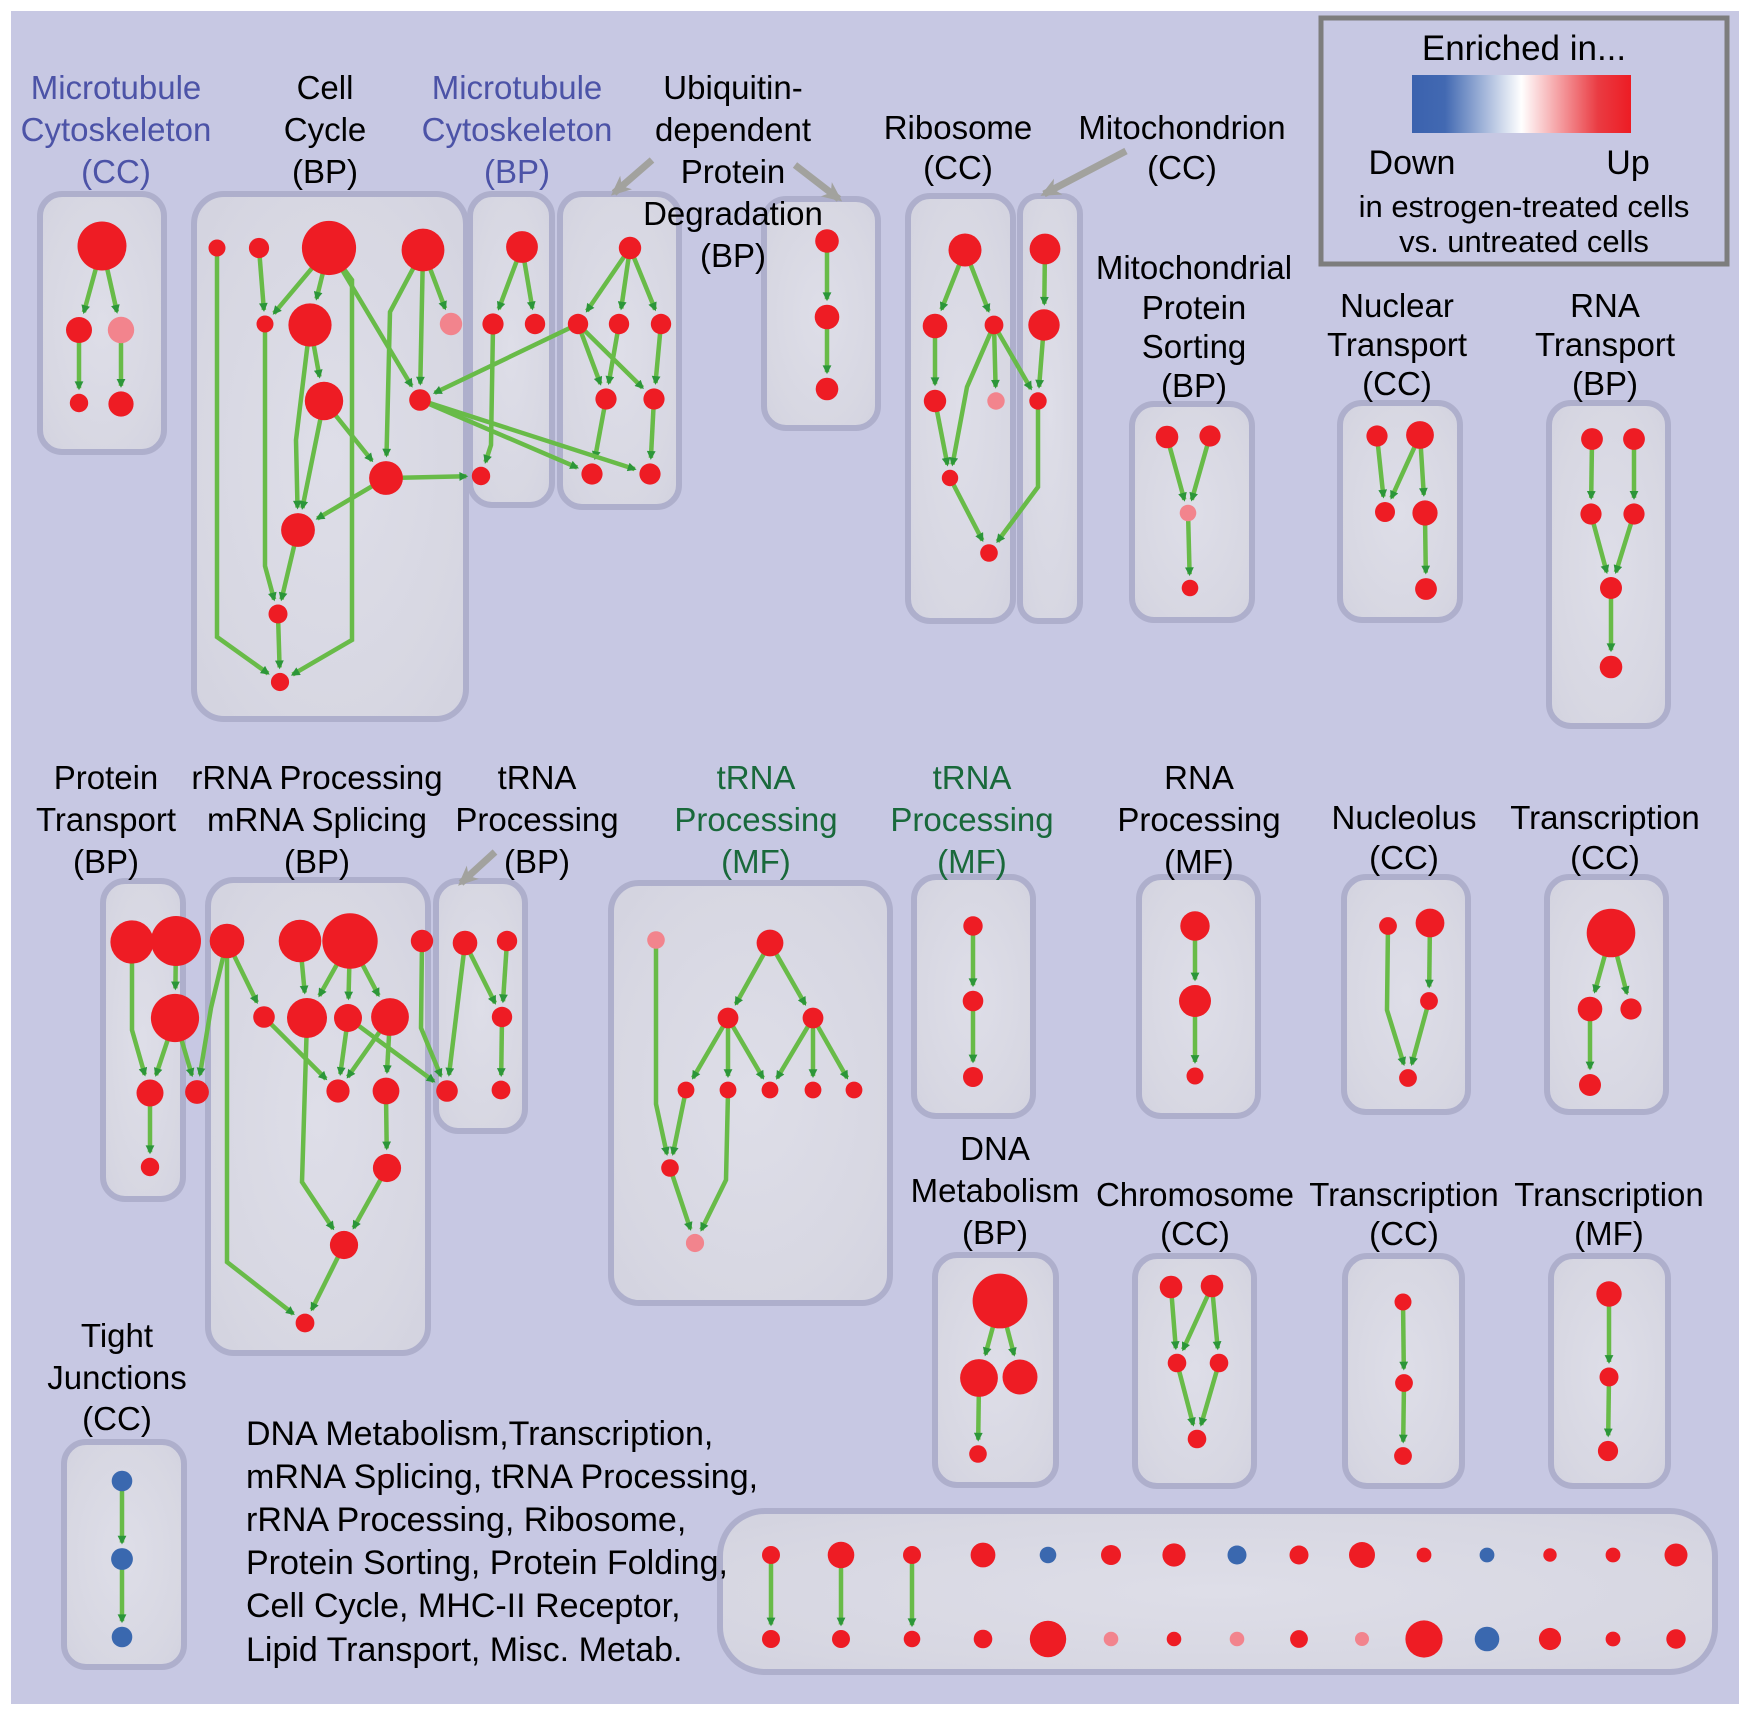  Describe the element at coordinates (325, 129) in the screenshot. I see `svg-text: Cycle` at that location.